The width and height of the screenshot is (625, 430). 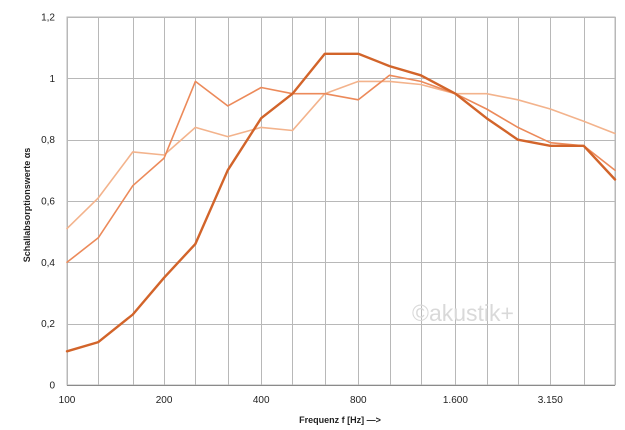 What do you see at coordinates (455, 400) in the screenshot?
I see `x-tick-label: 1.600` at bounding box center [455, 400].